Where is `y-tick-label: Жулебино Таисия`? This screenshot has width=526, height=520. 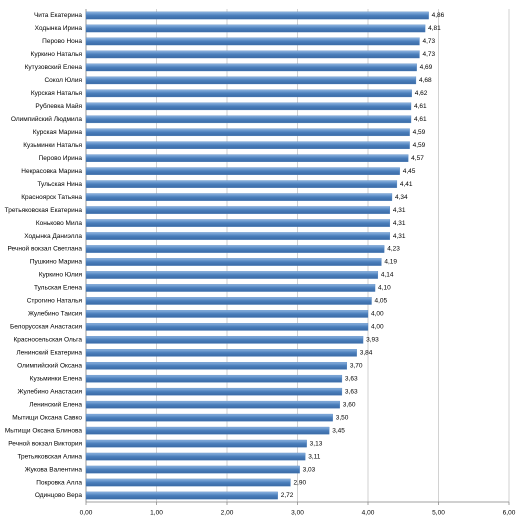
y-tick-label: Жулебино Таисия is located at coordinates (55, 314).